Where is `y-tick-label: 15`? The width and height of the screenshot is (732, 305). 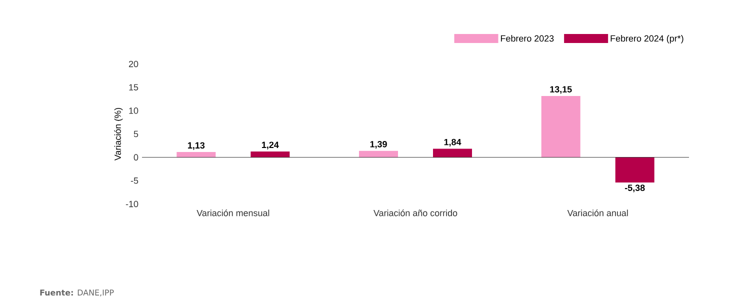
y-tick-label: 15 is located at coordinates (133, 87).